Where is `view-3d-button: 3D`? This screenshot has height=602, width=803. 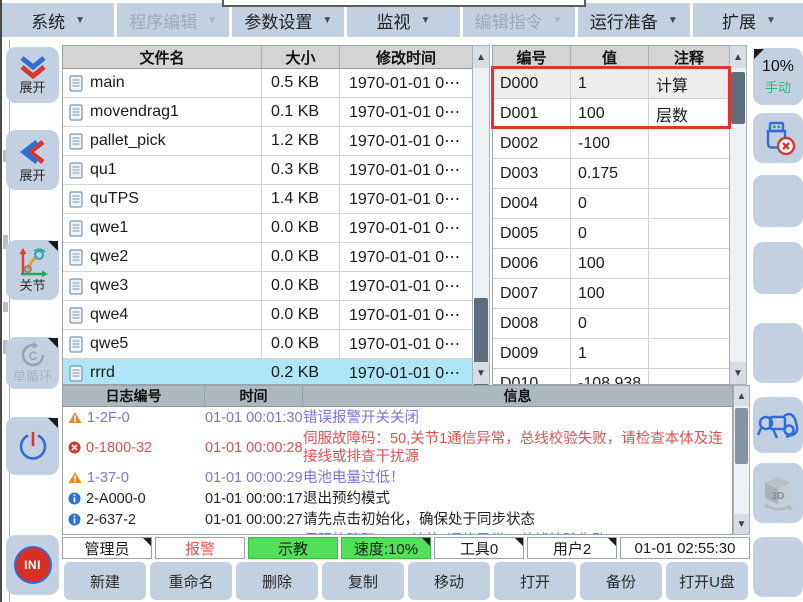
view-3d-button: 3D is located at coordinates (778, 493).